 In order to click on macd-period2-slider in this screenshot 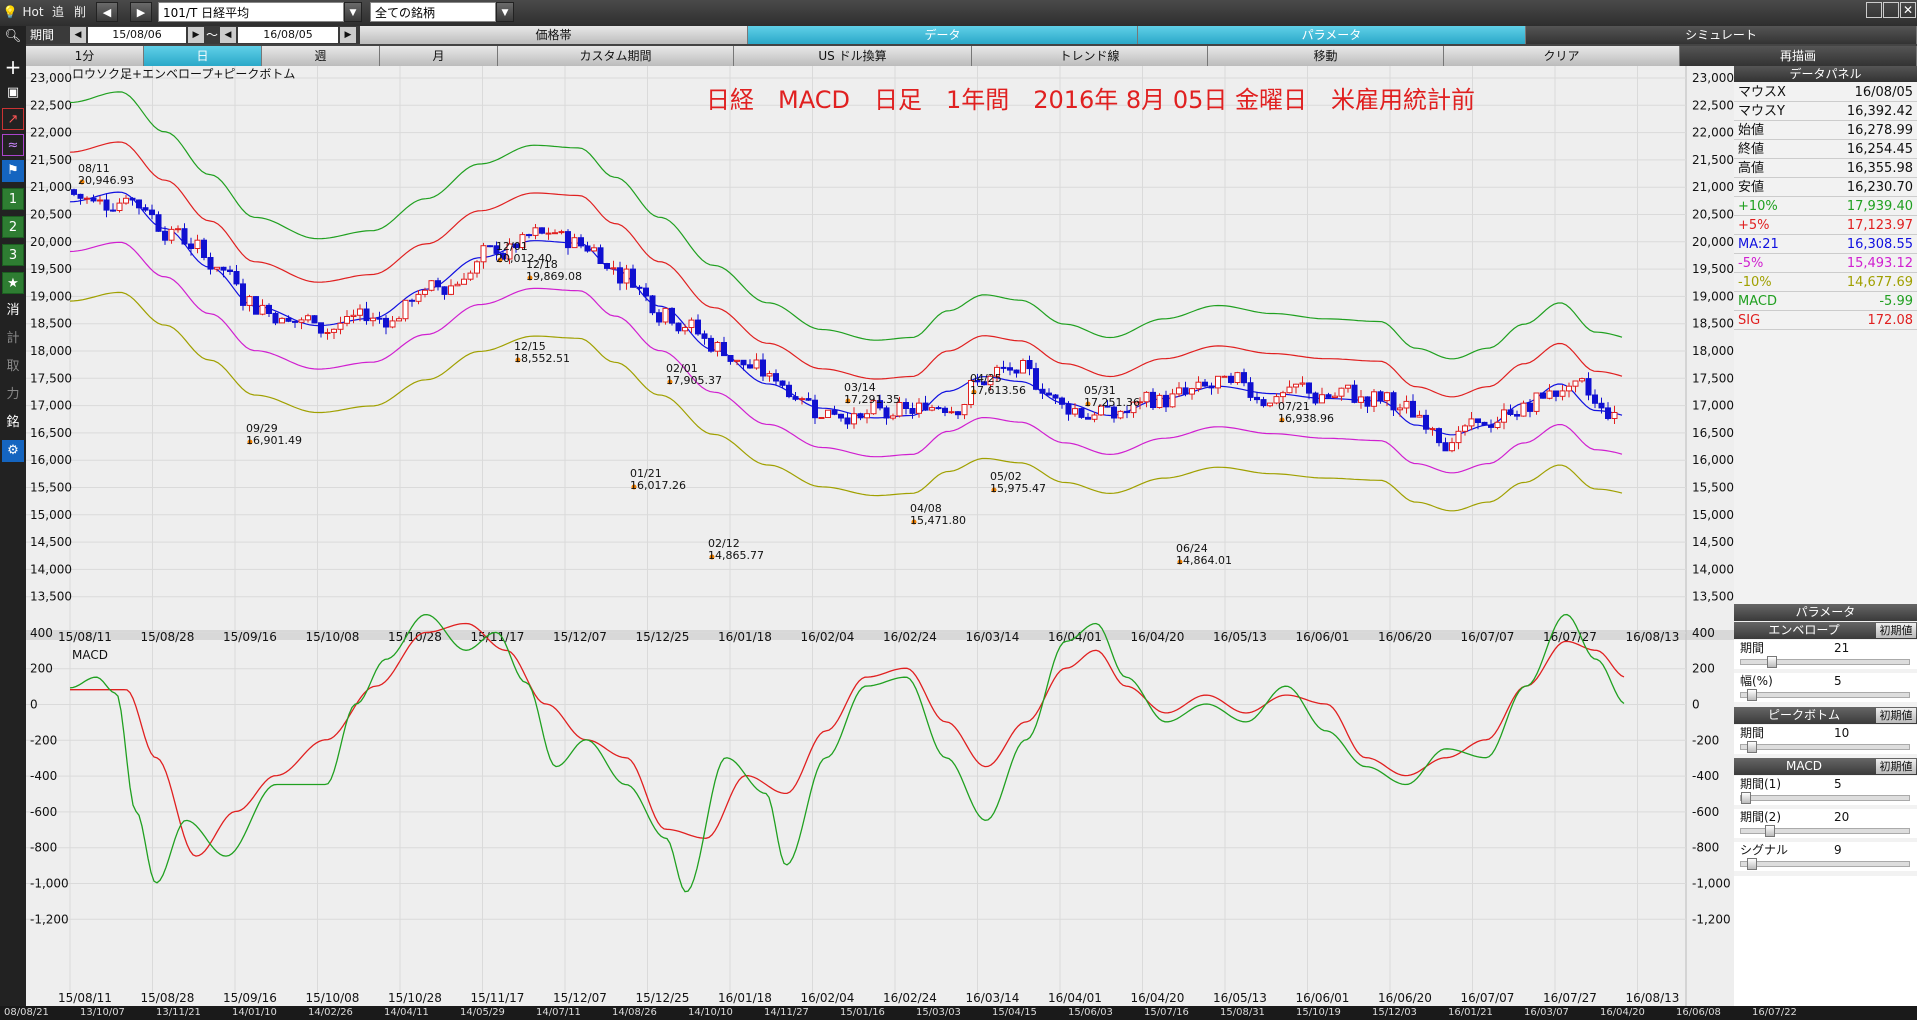, I will do `click(1825, 831)`.